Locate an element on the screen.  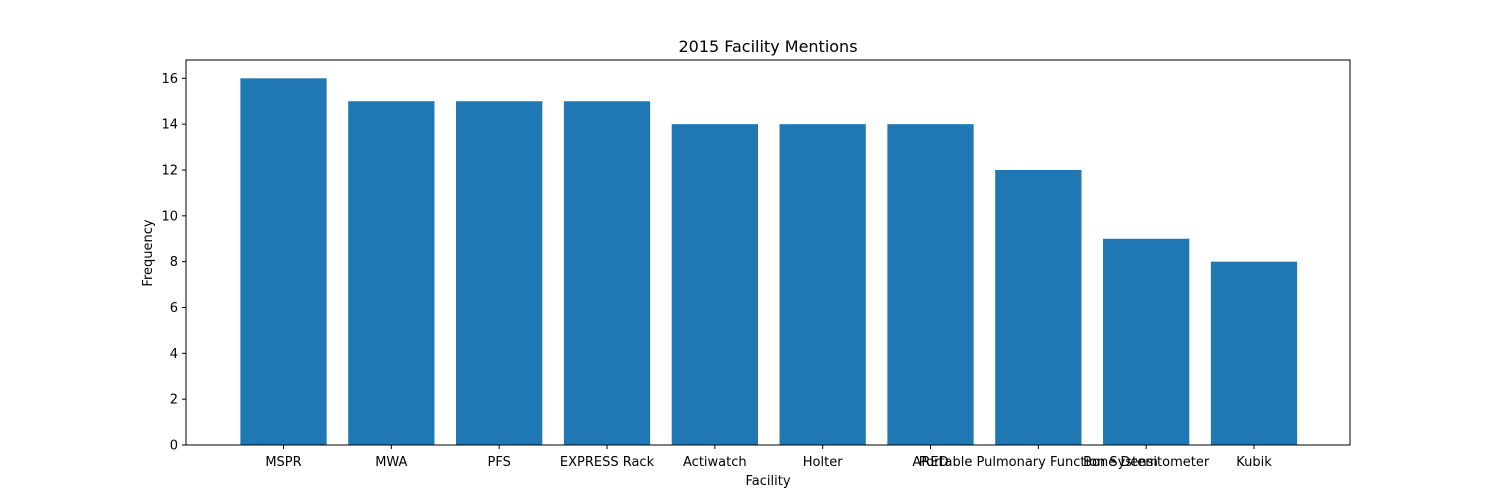
y-tick-label: 4 is located at coordinates (174, 354).